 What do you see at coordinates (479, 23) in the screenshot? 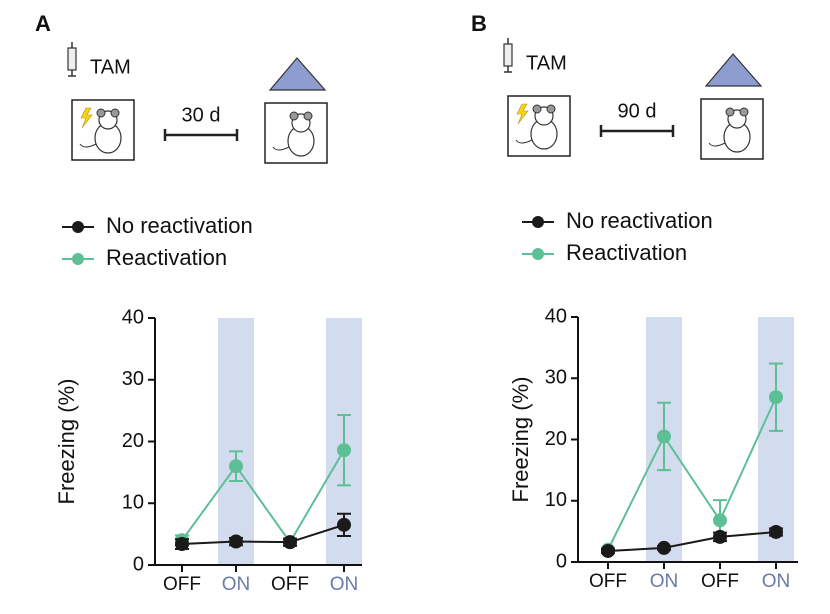
I see `panel-label: B` at bounding box center [479, 23].